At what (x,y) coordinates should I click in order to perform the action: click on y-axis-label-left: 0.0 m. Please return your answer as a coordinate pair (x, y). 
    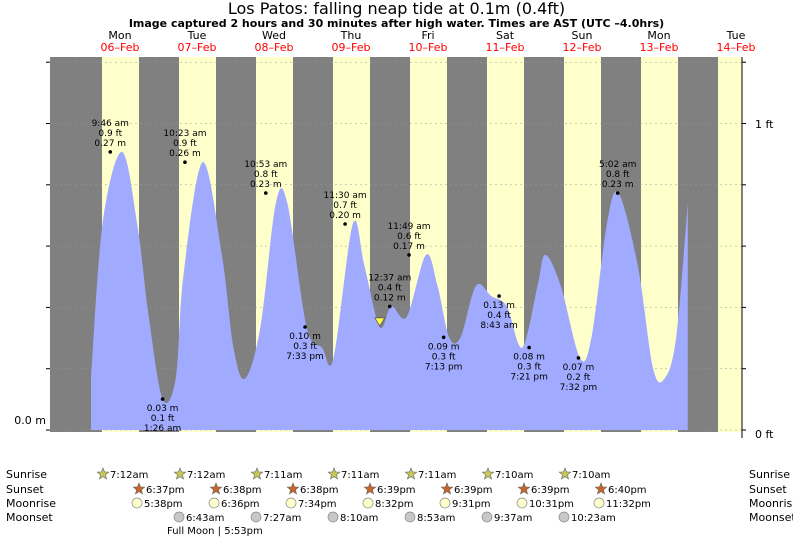
    Looking at the image, I should click on (30, 420).